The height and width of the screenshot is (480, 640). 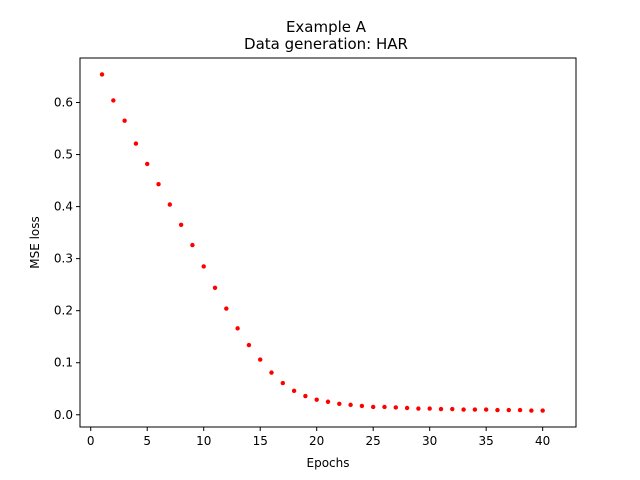 I want to click on x-tick-label: 35, so click(x=486, y=441).